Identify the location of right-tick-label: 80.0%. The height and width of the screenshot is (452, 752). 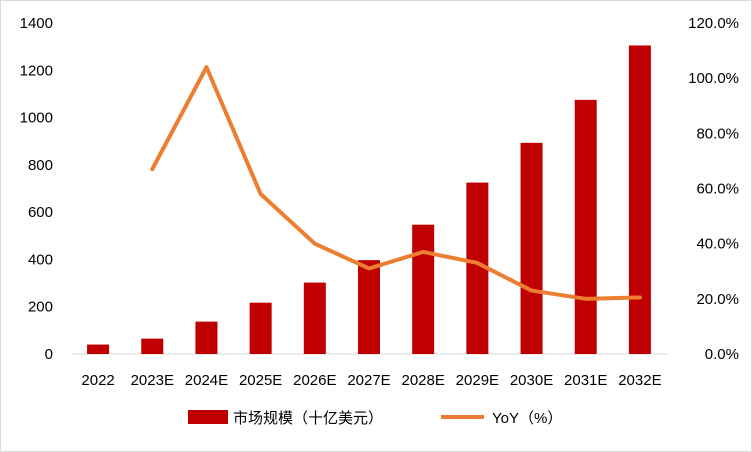
(717, 133).